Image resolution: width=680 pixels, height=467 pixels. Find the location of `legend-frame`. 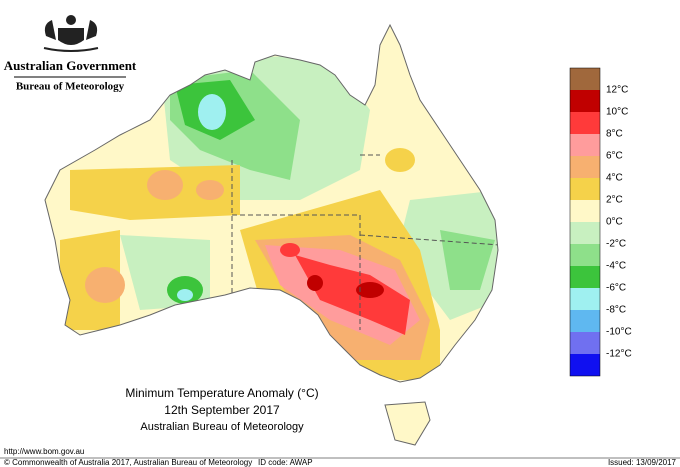

legend-frame is located at coordinates (585, 222).